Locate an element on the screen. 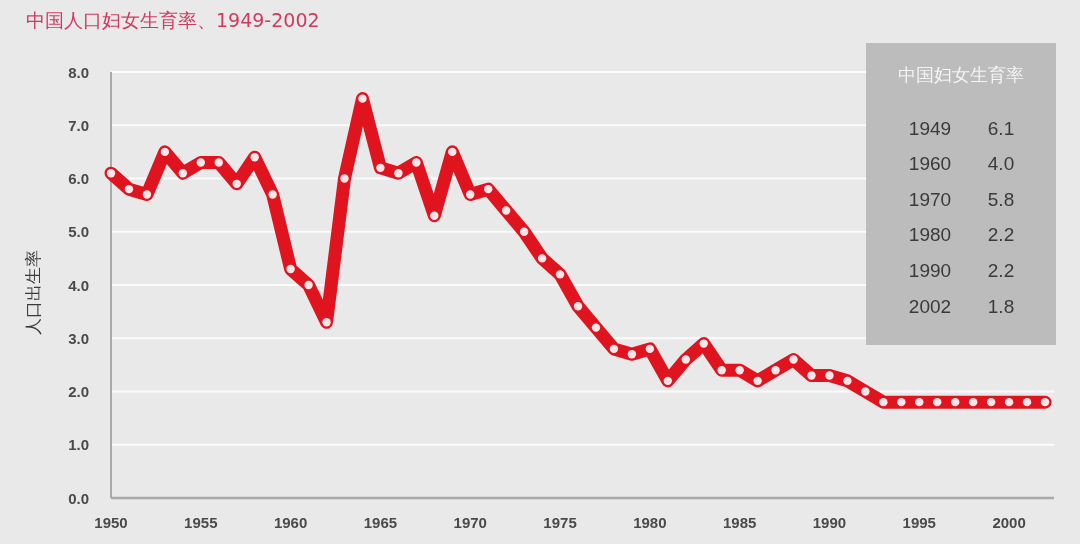 The width and height of the screenshot is (1080, 544). y-tick-label: 6.0 is located at coordinates (78, 178).